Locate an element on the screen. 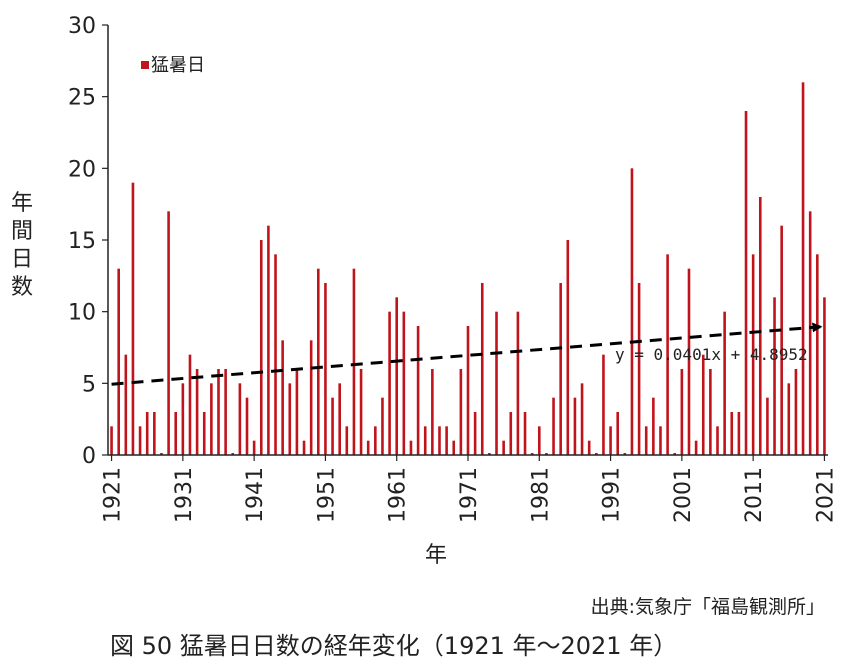  x-tick-label: 1951 is located at coordinates (326, 495).